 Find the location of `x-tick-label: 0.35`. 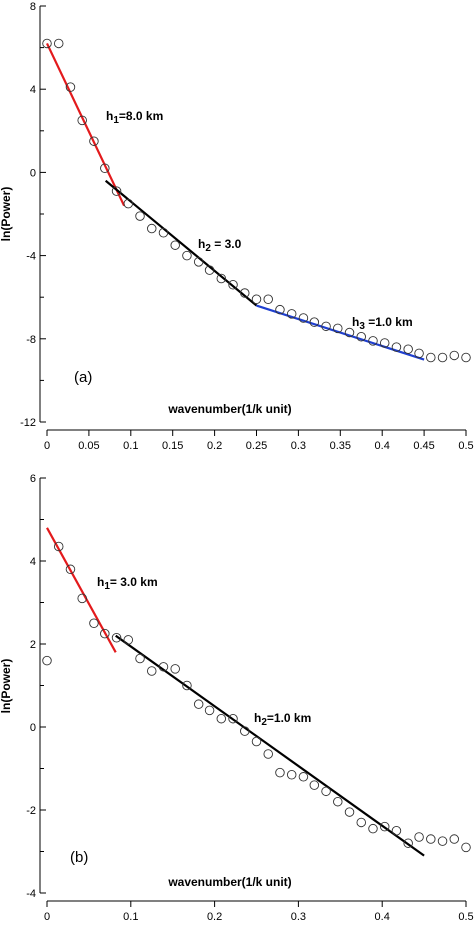

x-tick-label: 0.35 is located at coordinates (340, 446).